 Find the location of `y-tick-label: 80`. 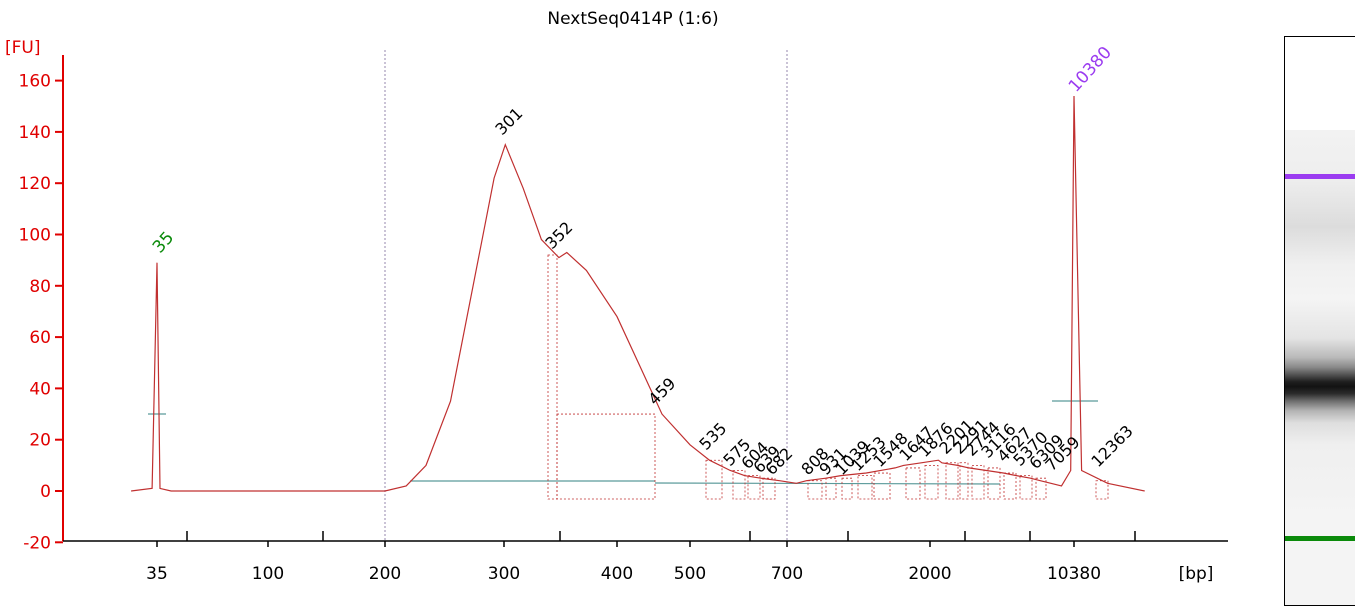

y-tick-label: 80 is located at coordinates (40, 287).